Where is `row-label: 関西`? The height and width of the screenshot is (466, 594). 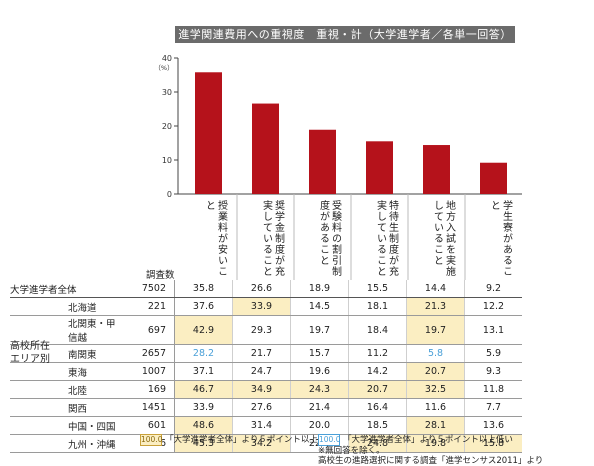
row-label: 関西 is located at coordinates (64, 407).